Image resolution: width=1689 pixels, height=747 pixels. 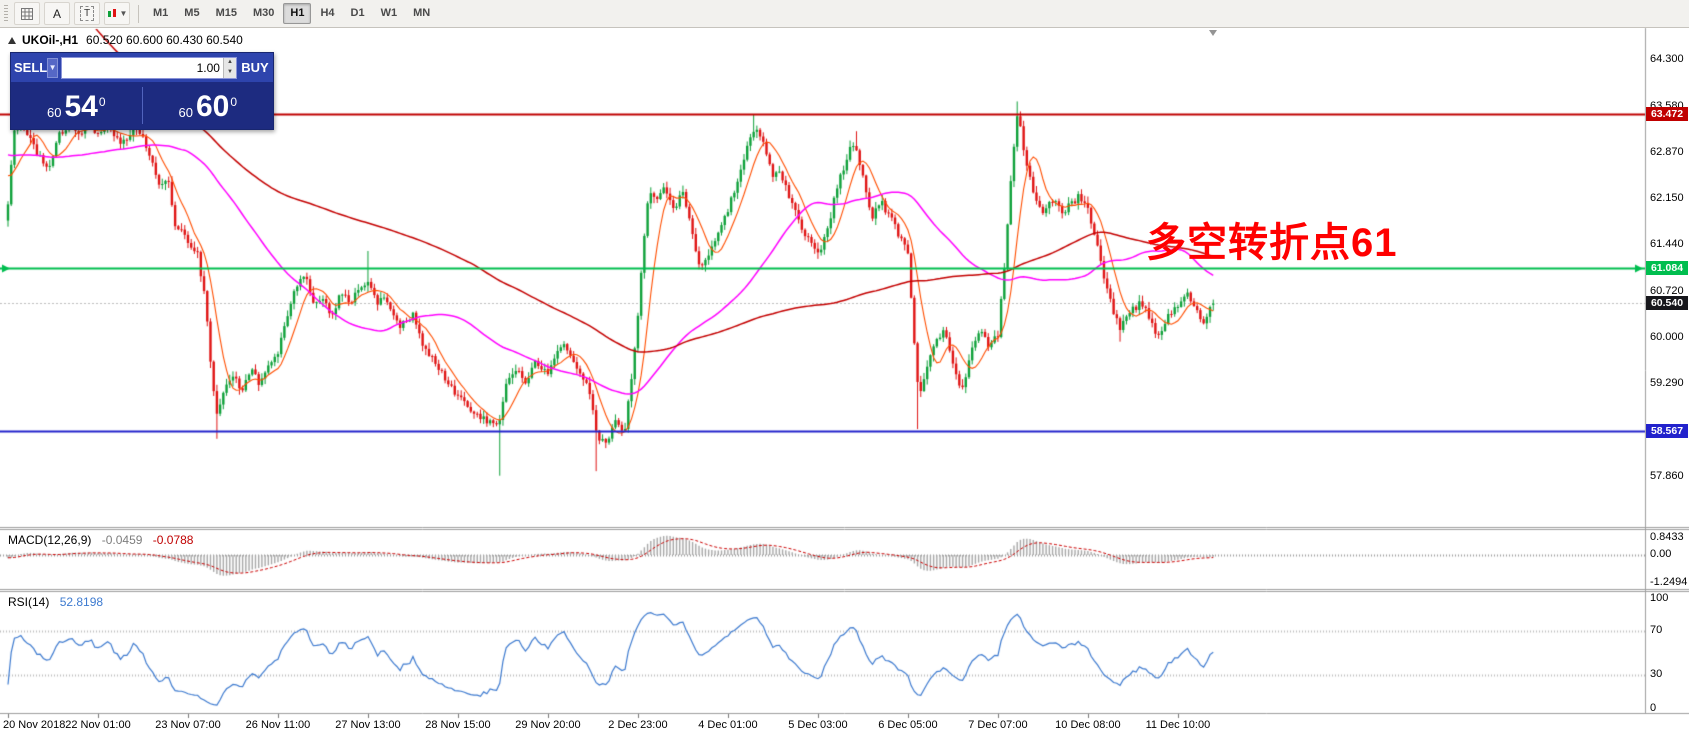 I want to click on volume-stepper: ▲ ▼, so click(x=148, y=67).